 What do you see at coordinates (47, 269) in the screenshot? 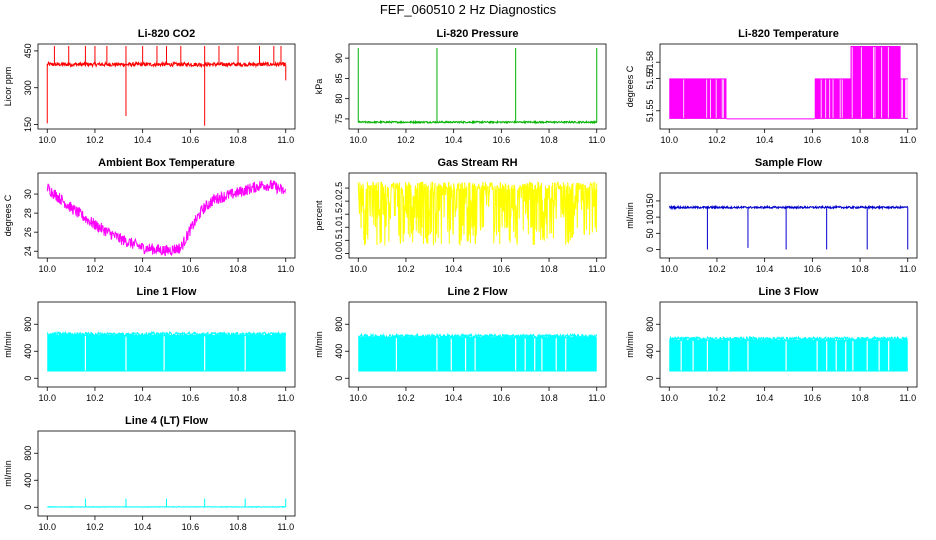
I see `x-tick-label-ambient-0: 10.0` at bounding box center [47, 269].